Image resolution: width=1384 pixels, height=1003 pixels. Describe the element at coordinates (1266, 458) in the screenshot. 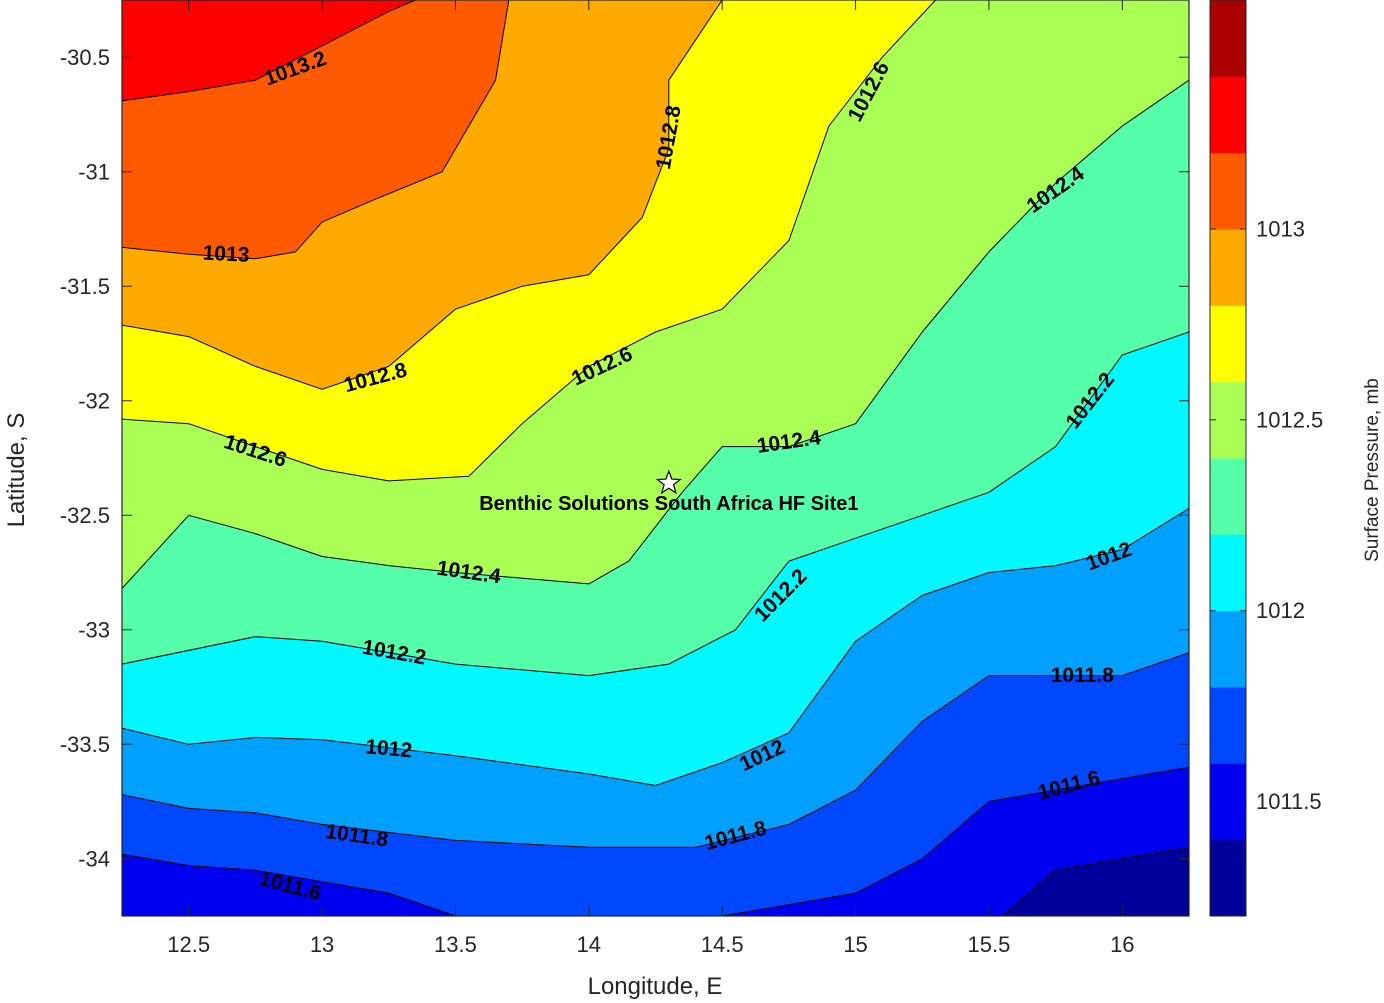

I see `colorbar: 1011.5 1012 1012.5 1013` at that location.